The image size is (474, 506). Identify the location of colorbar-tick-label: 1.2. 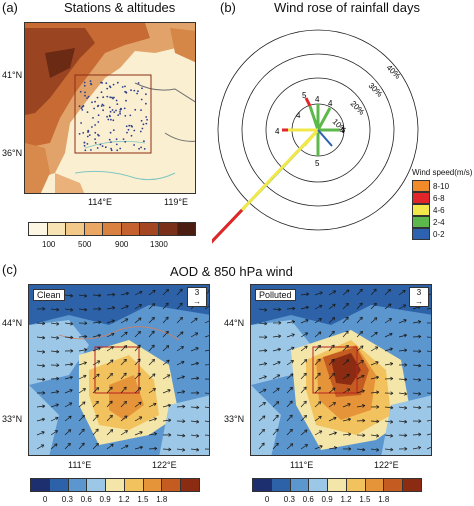
(346, 499).